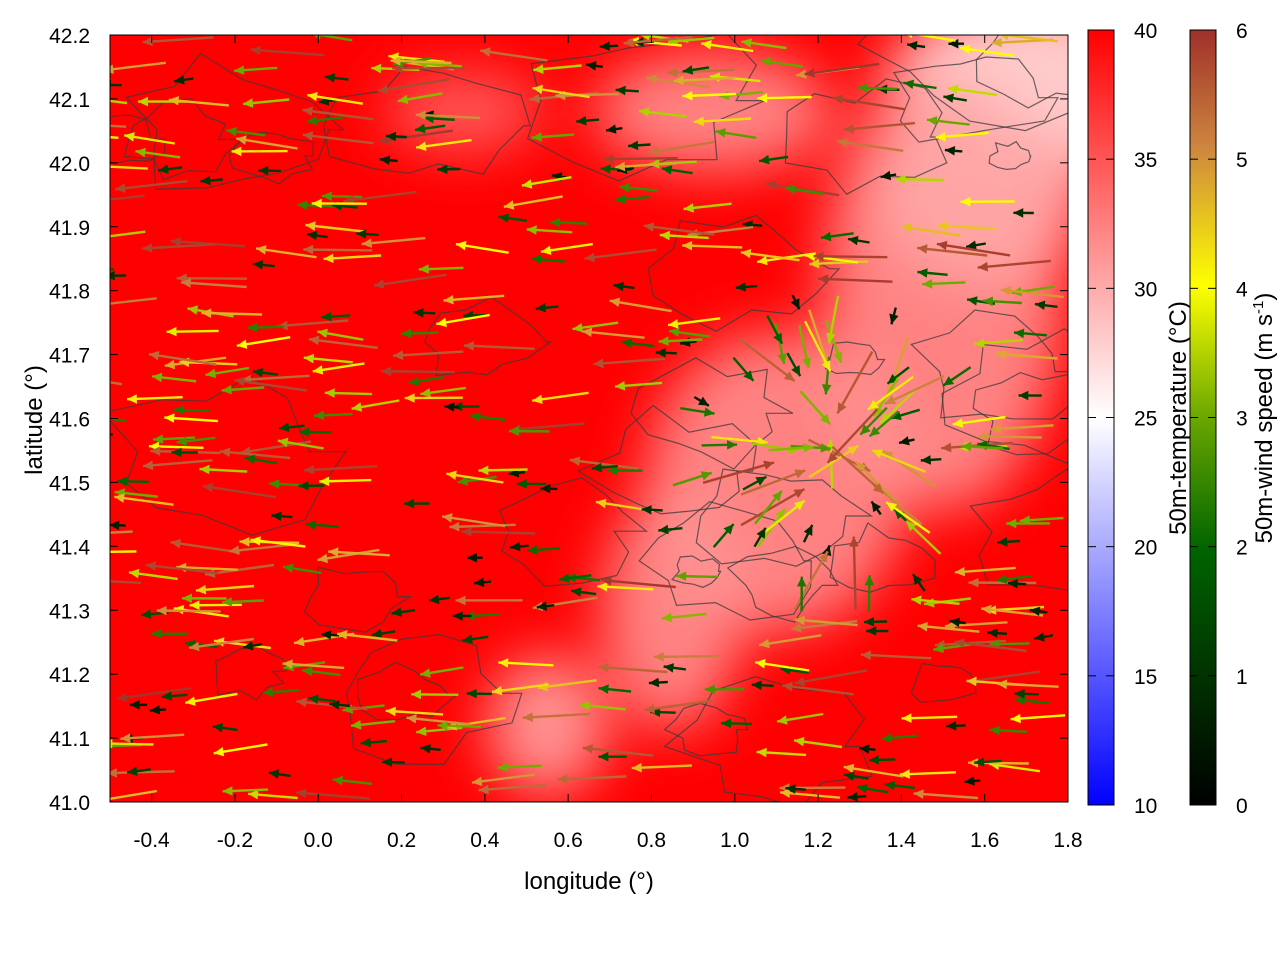 The width and height of the screenshot is (1280, 960). What do you see at coordinates (69, 228) in the screenshot?
I see `y-tick-label: 41.9` at bounding box center [69, 228].